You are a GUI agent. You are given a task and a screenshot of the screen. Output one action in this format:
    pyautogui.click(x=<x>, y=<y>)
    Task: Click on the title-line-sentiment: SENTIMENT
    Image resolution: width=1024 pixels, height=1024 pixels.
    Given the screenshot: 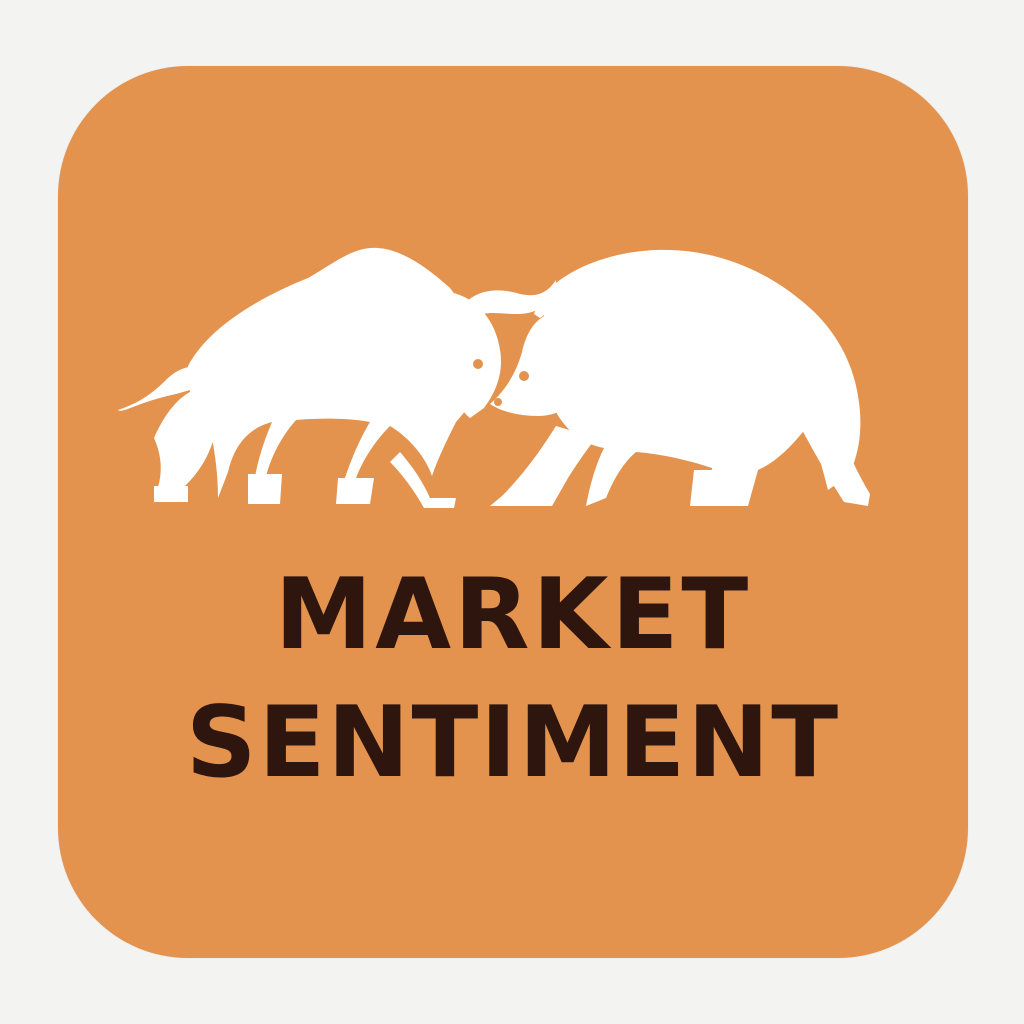 What is the action you would take?
    pyautogui.click(x=513, y=743)
    